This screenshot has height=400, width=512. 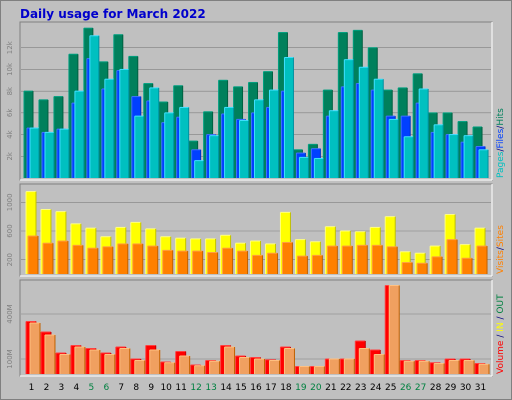 What do you see at coordinates (316, 388) in the screenshot?
I see `x-tick-label: 20` at bounding box center [316, 388].